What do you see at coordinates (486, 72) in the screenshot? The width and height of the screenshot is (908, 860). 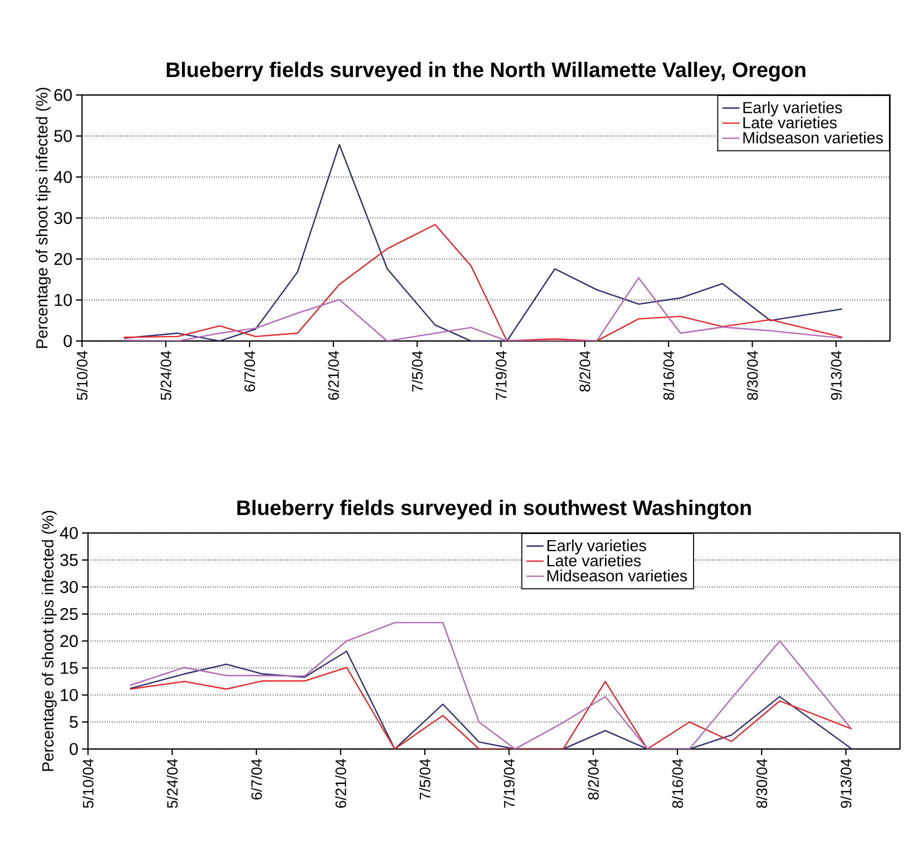 I see `chart-title: Blueberry fields surveyed in the North Willamette Valley, Oregon` at bounding box center [486, 72].